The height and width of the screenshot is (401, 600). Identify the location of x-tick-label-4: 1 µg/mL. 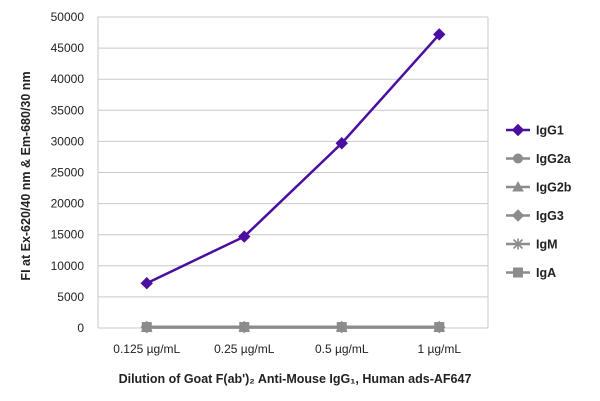
(439, 349).